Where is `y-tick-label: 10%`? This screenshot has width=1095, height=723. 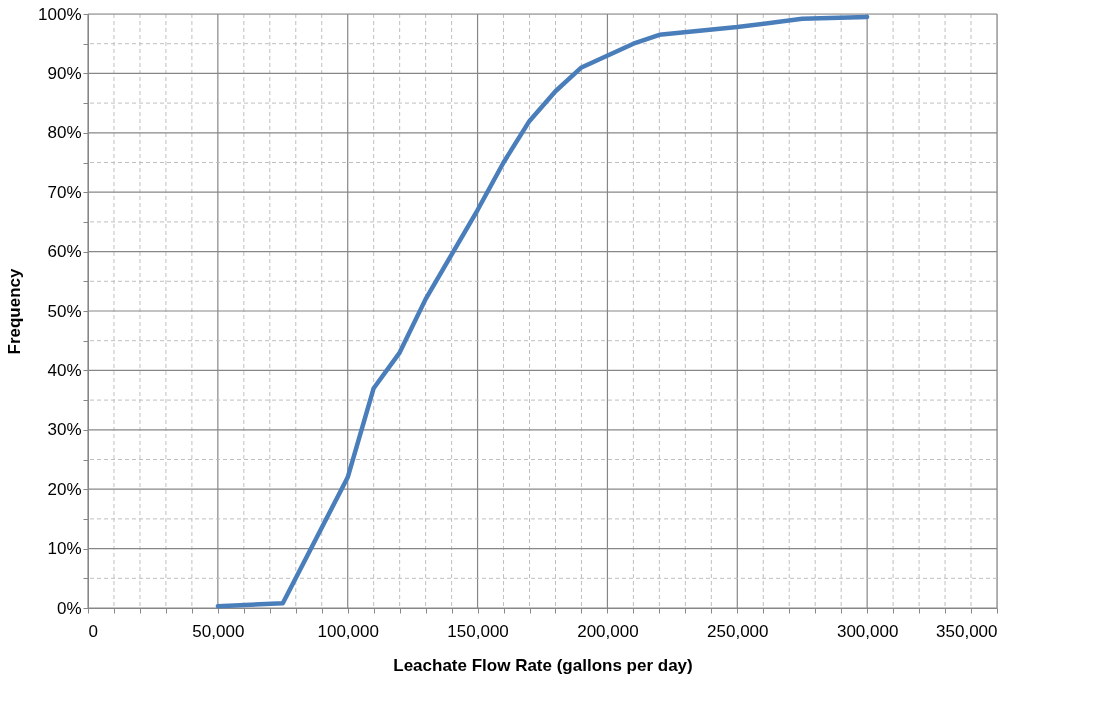 y-tick-label: 10% is located at coordinates (64, 549).